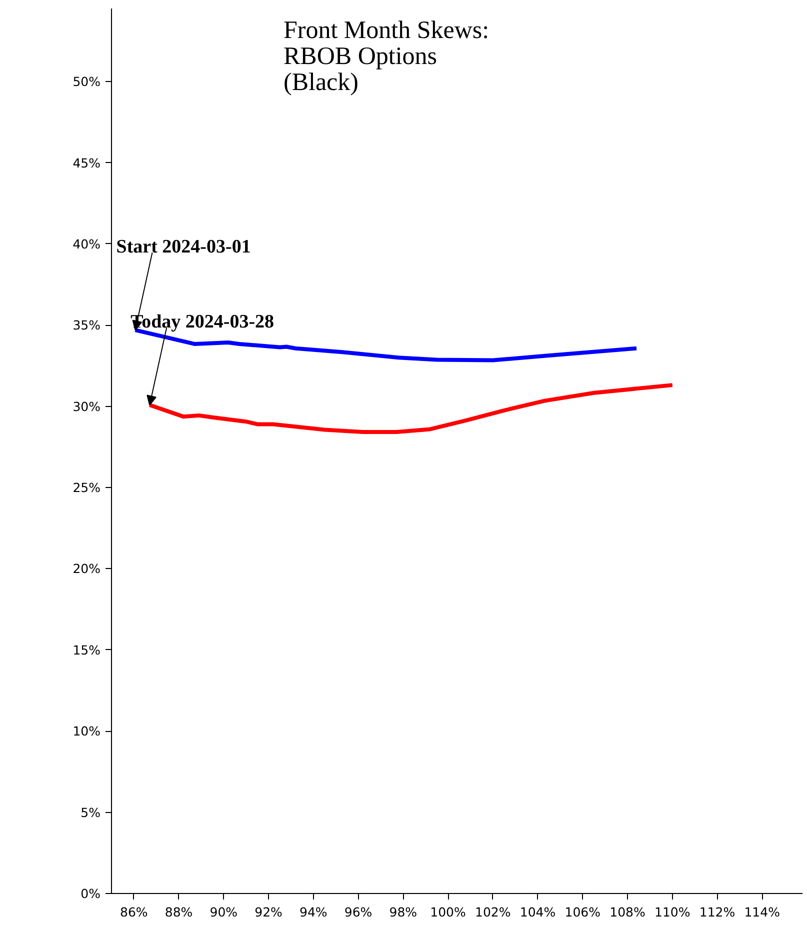  What do you see at coordinates (224, 912) in the screenshot?
I see `x-tick-label: 90%` at bounding box center [224, 912].